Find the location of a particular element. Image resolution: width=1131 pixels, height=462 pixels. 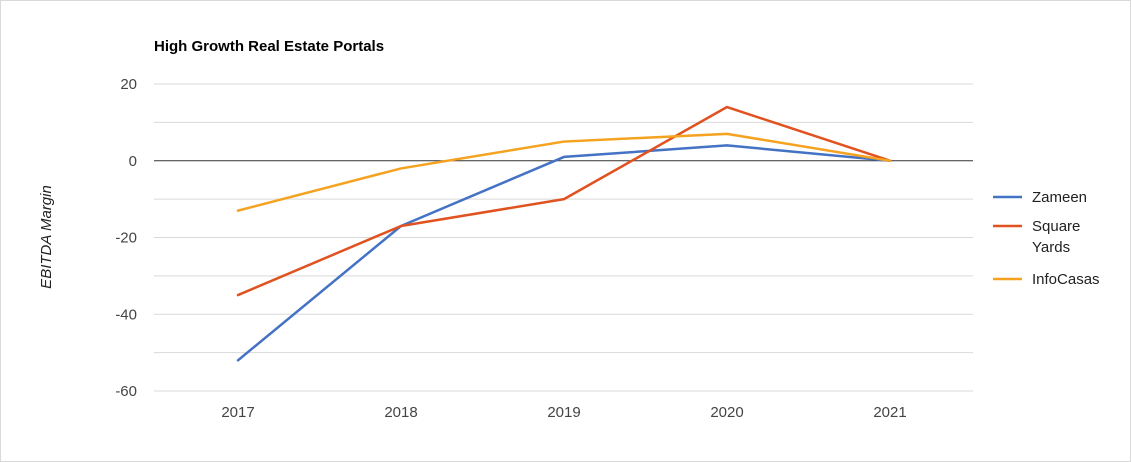

x-tick-label: 2021 is located at coordinates (889, 412).